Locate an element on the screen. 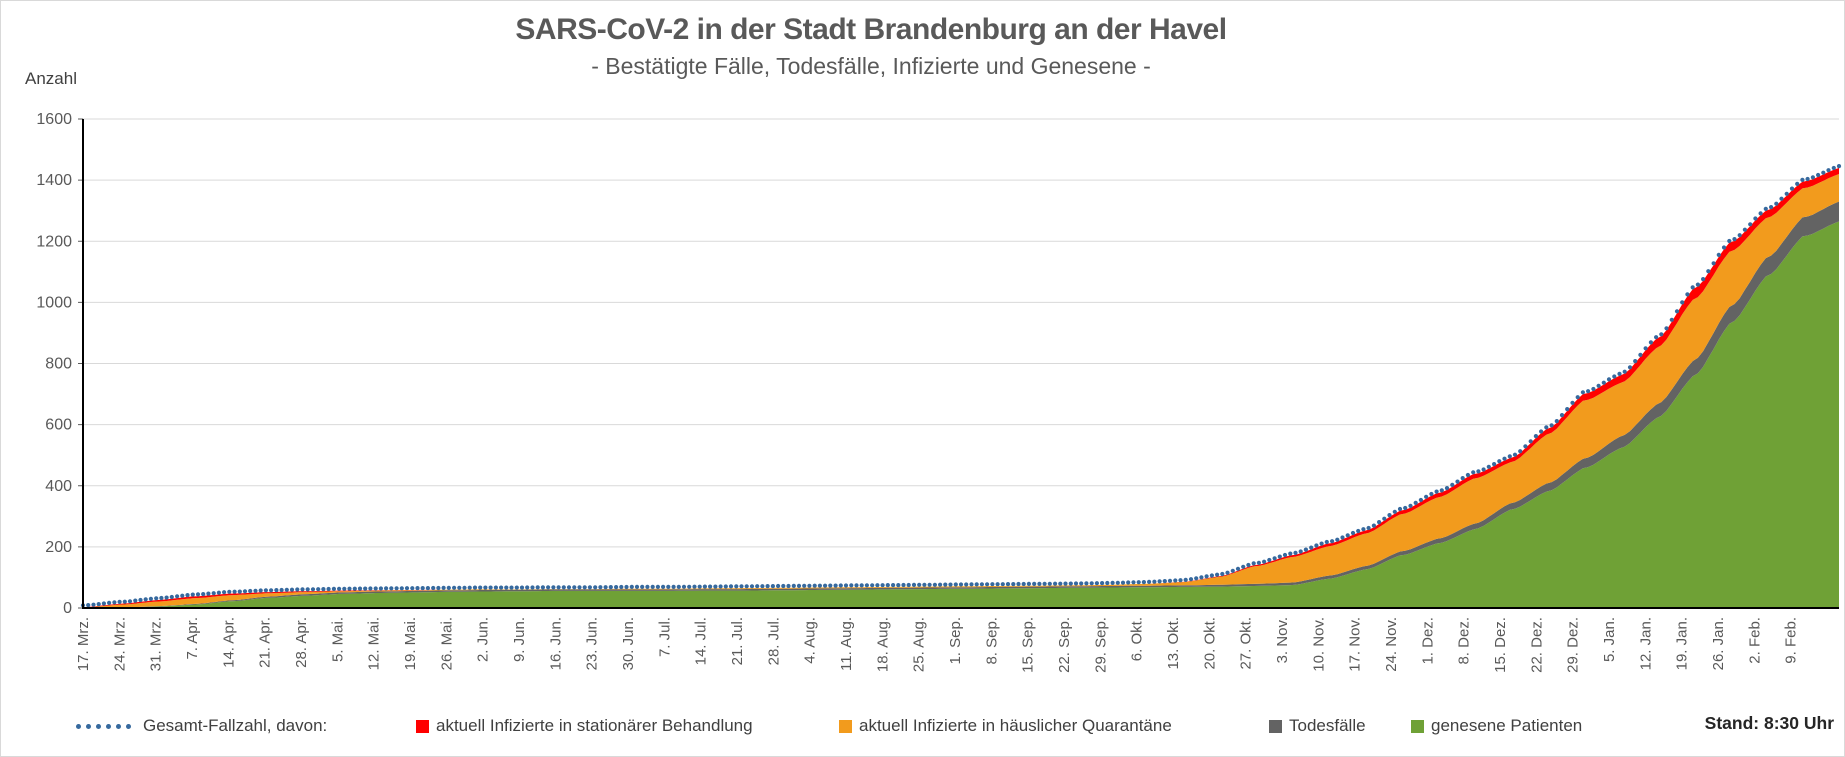 This screenshot has height=757, width=1845. y-tick-label: 200 is located at coordinates (58, 547).